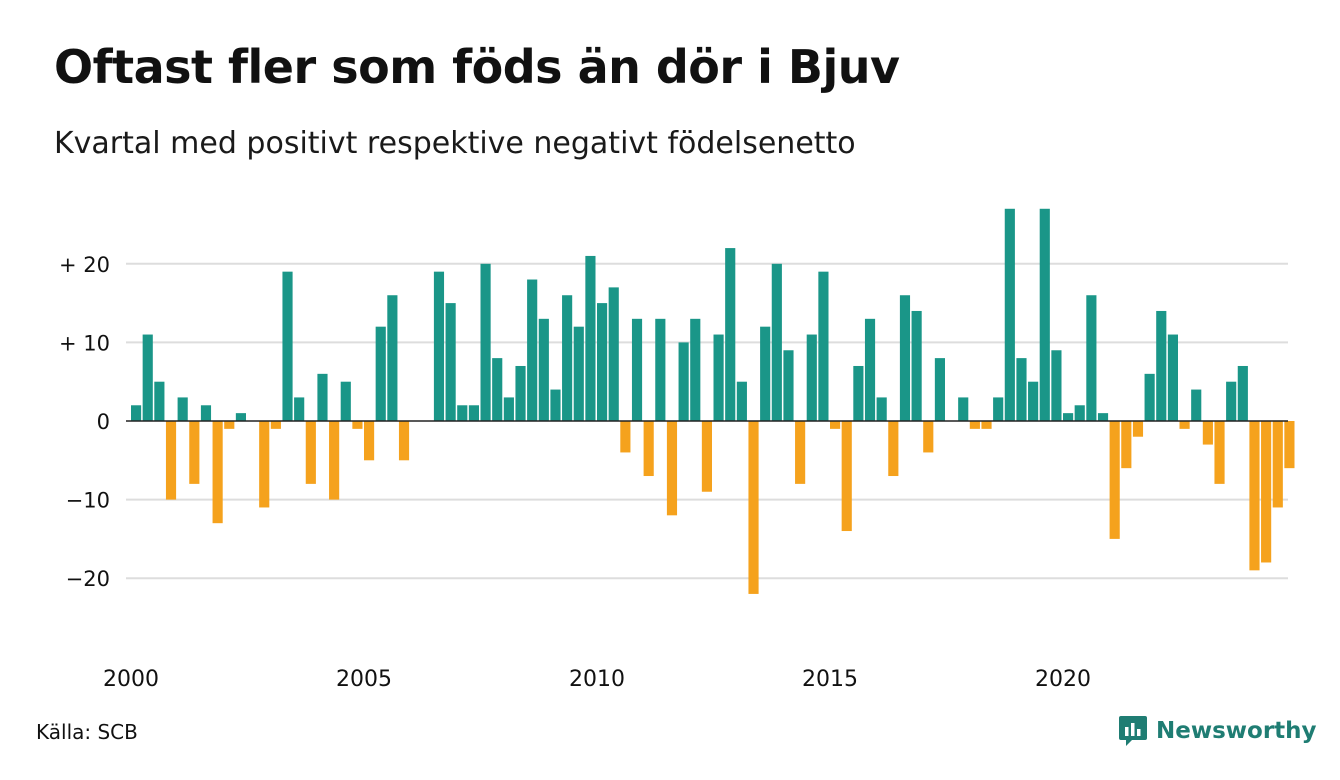 The image size is (1340, 780). What do you see at coordinates (477, 67) in the screenshot?
I see `chart-title: Oftast fler som föds än dör i Bjuv` at bounding box center [477, 67].